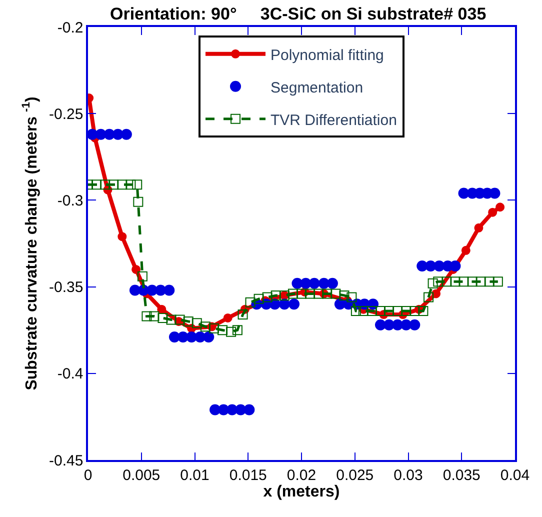 Image resolution: width=542 pixels, height=517 pixels. What do you see at coordinates (355, 475) in the screenshot?
I see `x-tick-label: 0.025` at bounding box center [355, 475].